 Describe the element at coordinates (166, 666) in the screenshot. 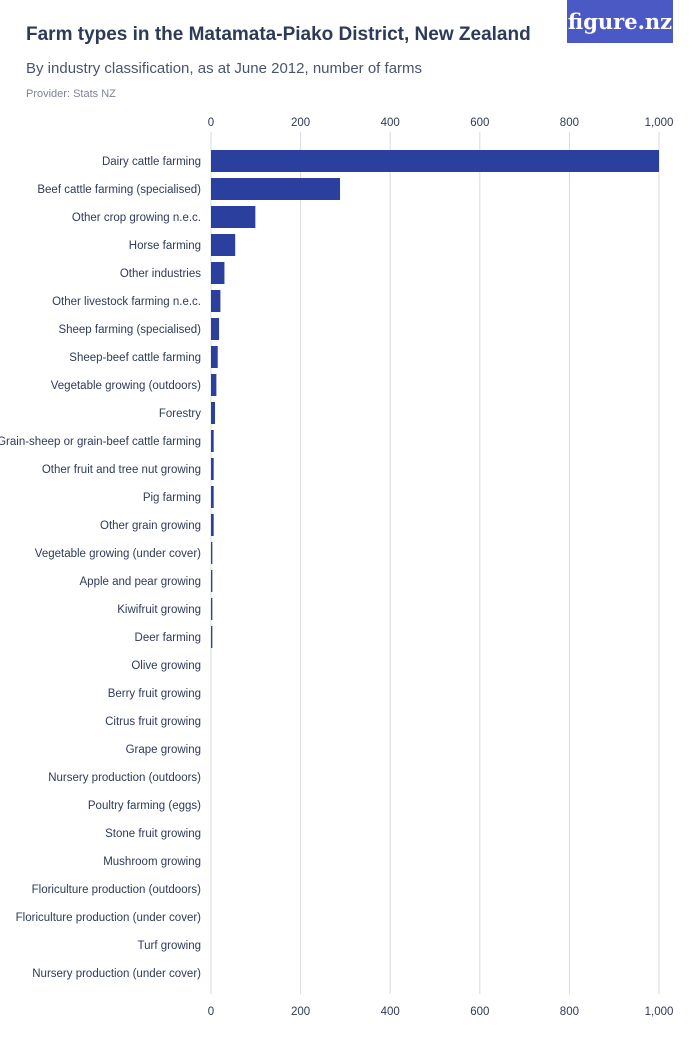

I see `category-label: Olive growing` at that location.